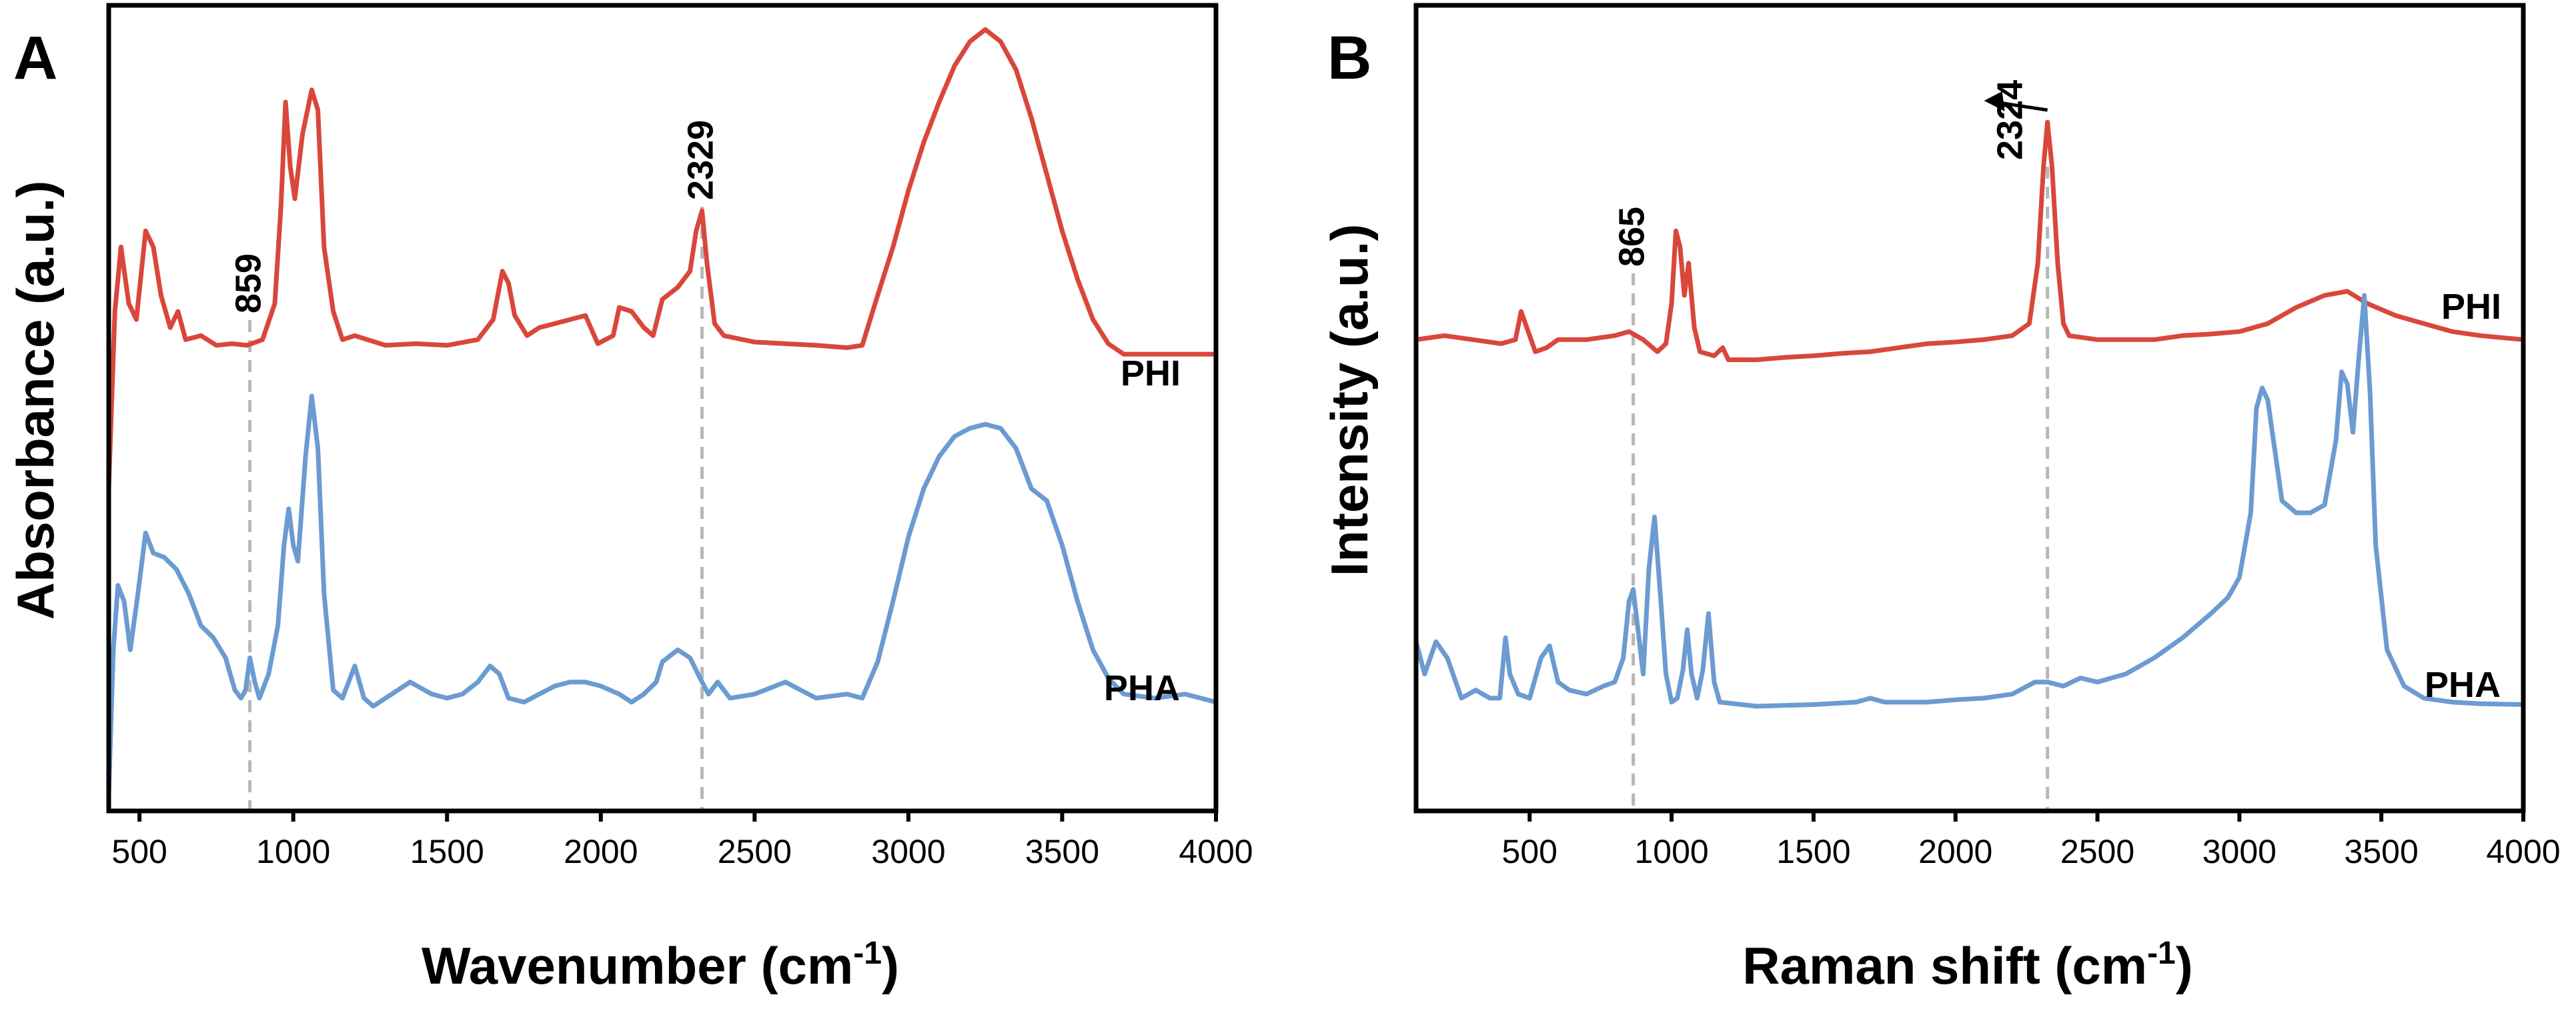 The width and height of the screenshot is (2576, 1009). I want to click on panel-a-x-tick-label-2500: 2500, so click(755, 851).